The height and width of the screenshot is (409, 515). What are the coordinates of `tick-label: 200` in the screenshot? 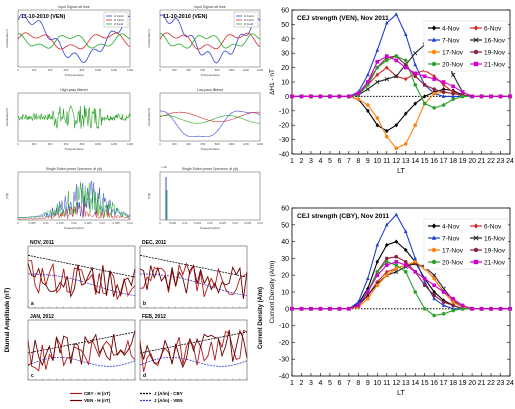 It's located at (34, 144).